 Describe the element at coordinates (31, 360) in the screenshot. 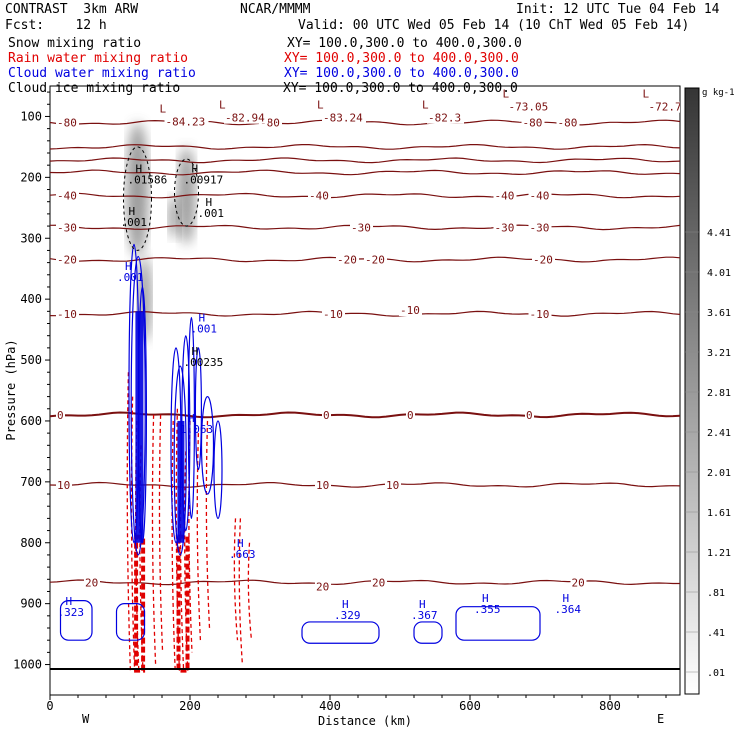

I see `y-tick-label: 500` at that location.